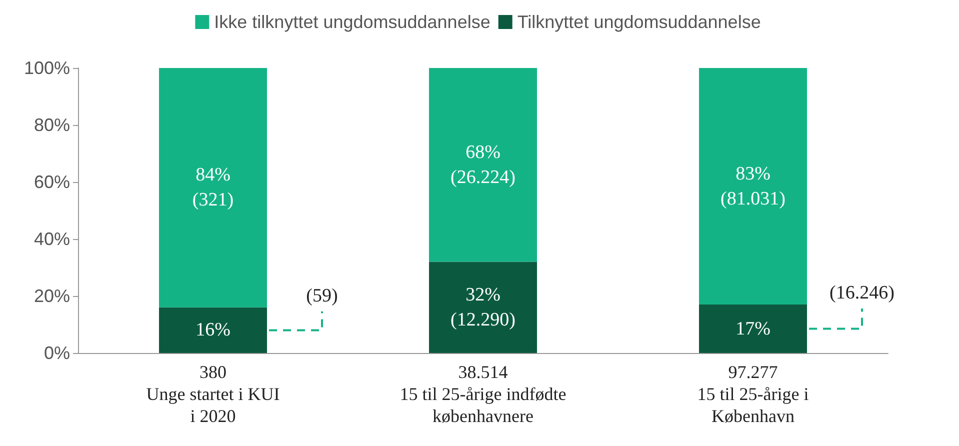 The image size is (959, 446). What do you see at coordinates (352, 22) in the screenshot?
I see `legend-label: Ikke tilknyttet ungdomsuddannelse` at bounding box center [352, 22].